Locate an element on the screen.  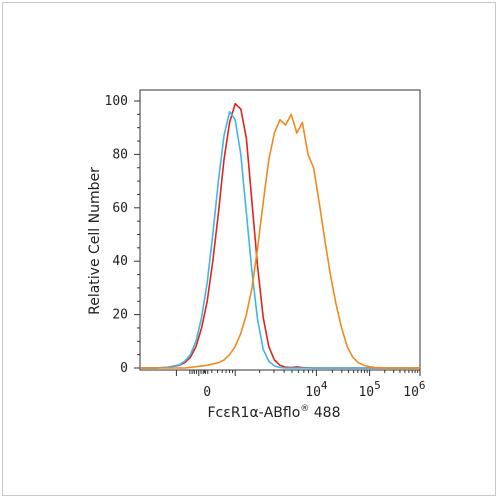
x-tick-label: 10⁵ is located at coordinates (369, 389).